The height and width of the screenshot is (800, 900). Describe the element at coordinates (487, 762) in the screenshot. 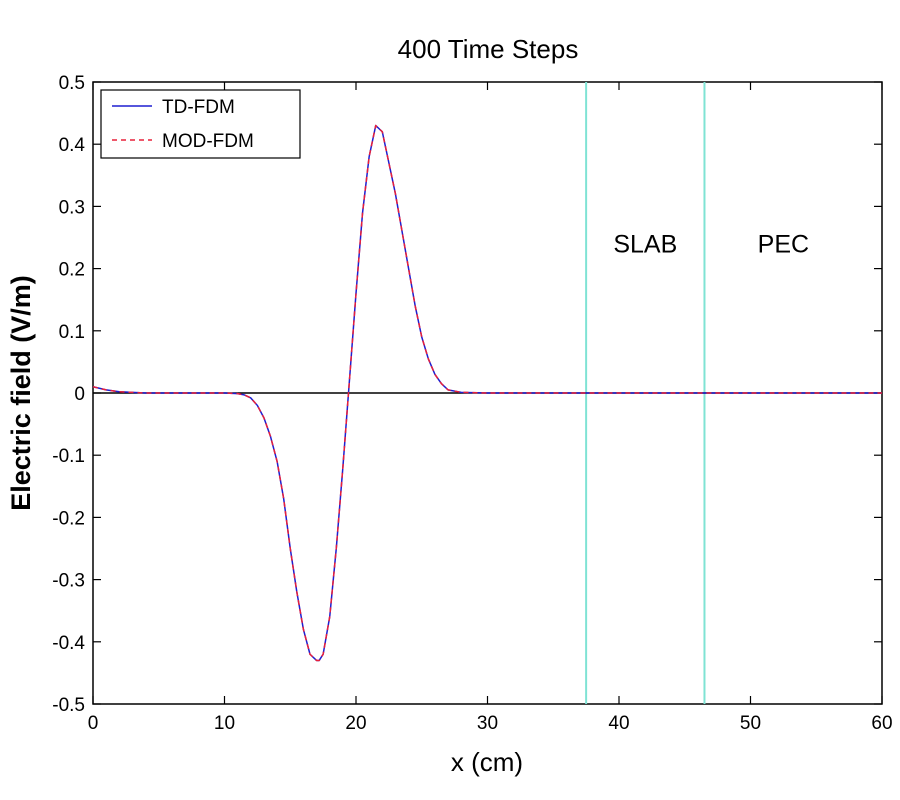

I see `x-axis-label: x (cm)` at that location.